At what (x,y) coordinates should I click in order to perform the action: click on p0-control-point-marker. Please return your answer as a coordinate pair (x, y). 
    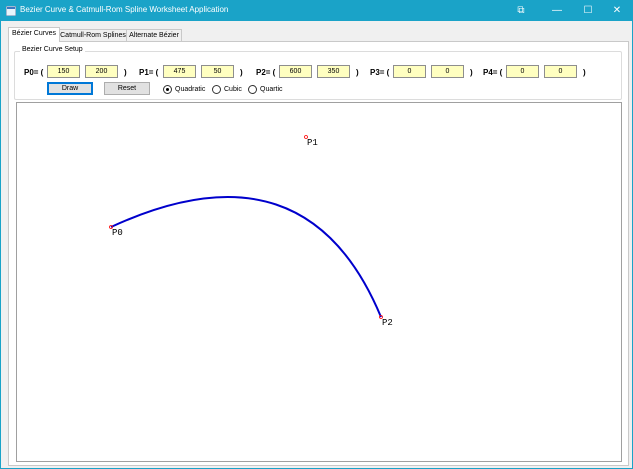
    Looking at the image, I should click on (111, 227).